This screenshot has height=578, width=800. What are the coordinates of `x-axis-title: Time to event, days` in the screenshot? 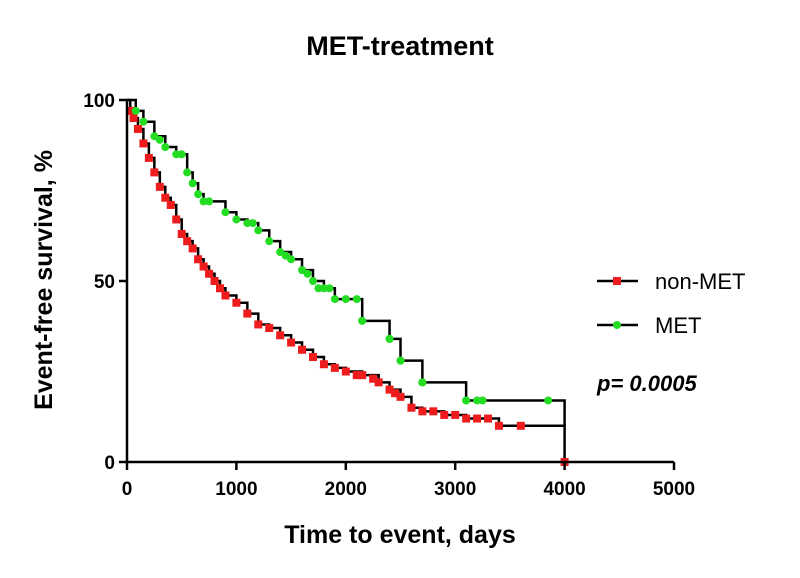 It's located at (400, 535).